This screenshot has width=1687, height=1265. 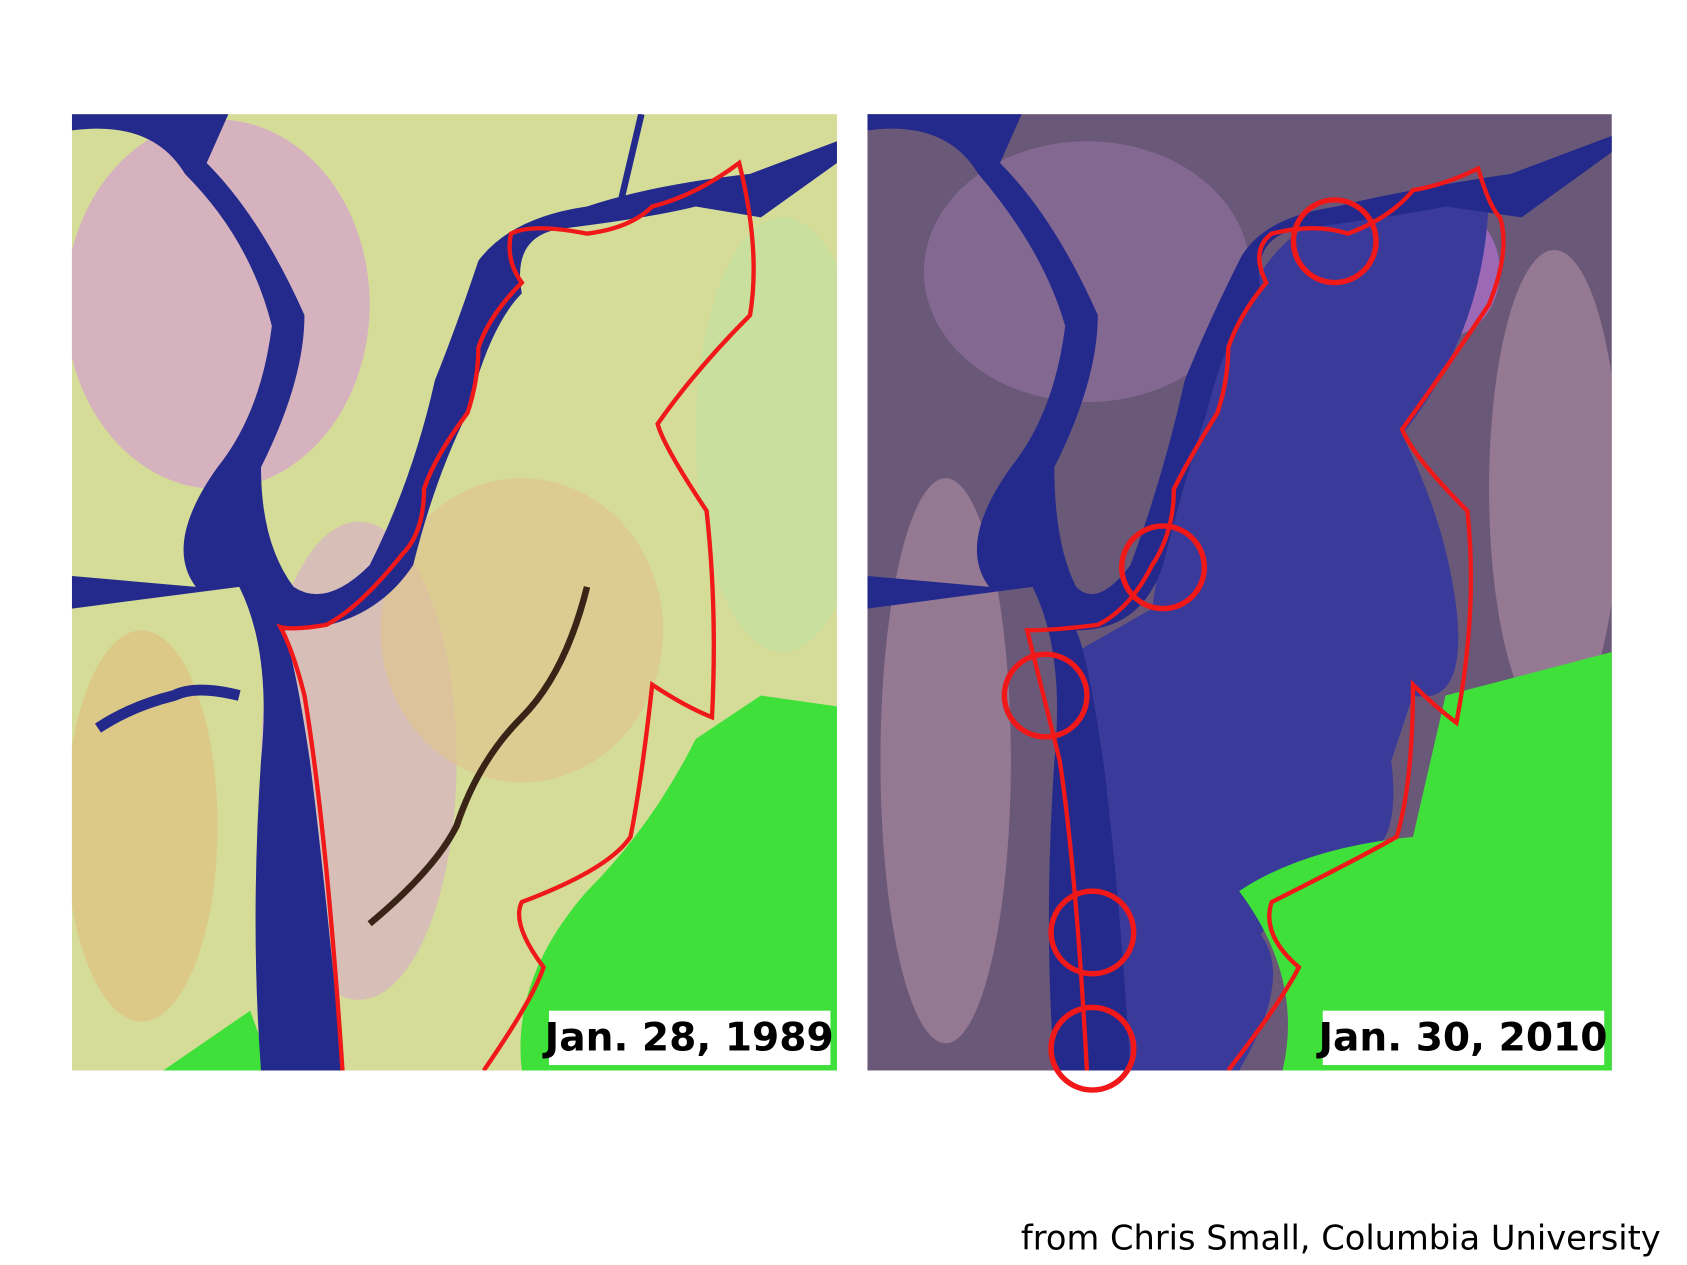 I want to click on credit: from Chris Small, Columbia University, so click(x=1341, y=1238).